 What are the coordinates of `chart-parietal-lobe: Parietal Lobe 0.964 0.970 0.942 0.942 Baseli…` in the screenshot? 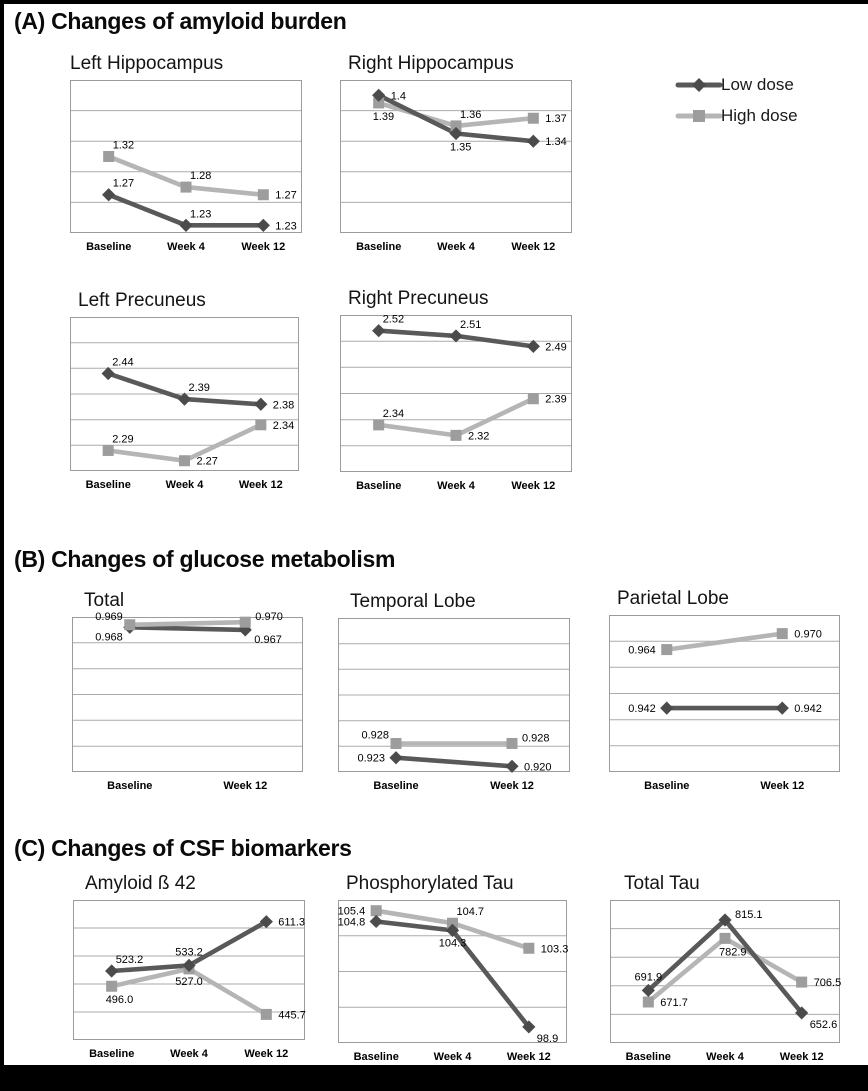 It's located at (724, 694).